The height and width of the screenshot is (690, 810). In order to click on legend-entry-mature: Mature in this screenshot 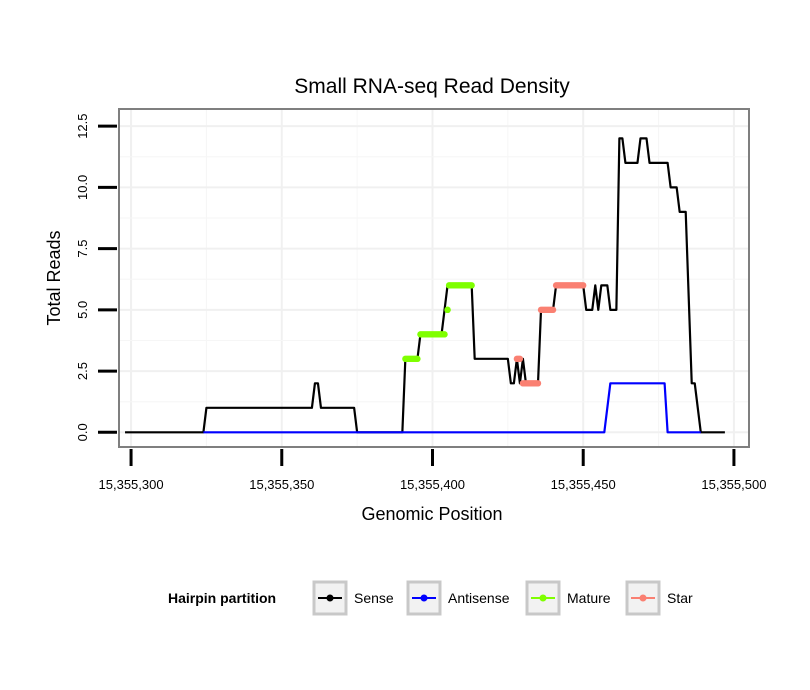, I will do `click(568, 598)`.